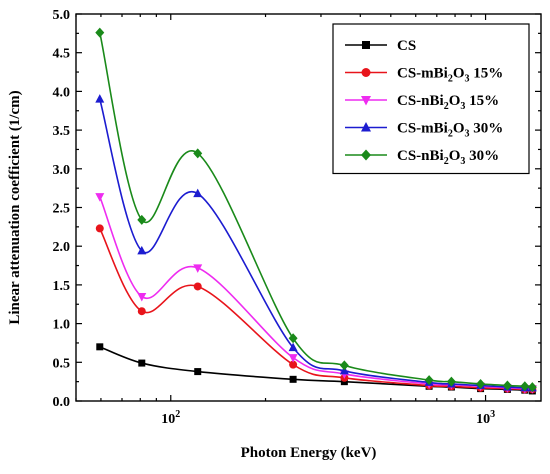 The height and width of the screenshot is (474, 550). Describe the element at coordinates (450, 75) in the screenshot. I see `legend-label: CS-mBi2O3 15%` at that location.